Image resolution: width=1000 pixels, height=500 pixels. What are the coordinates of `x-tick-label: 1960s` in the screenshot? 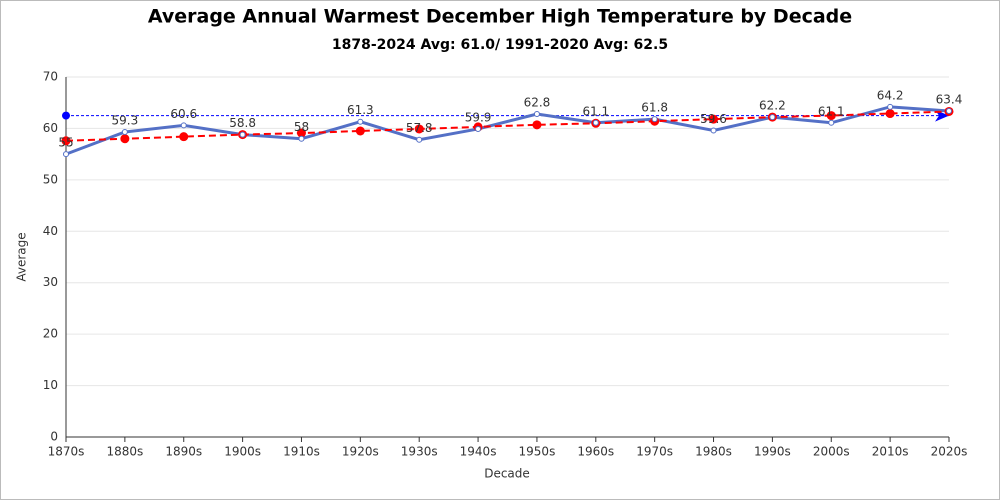 It's located at (595, 452).